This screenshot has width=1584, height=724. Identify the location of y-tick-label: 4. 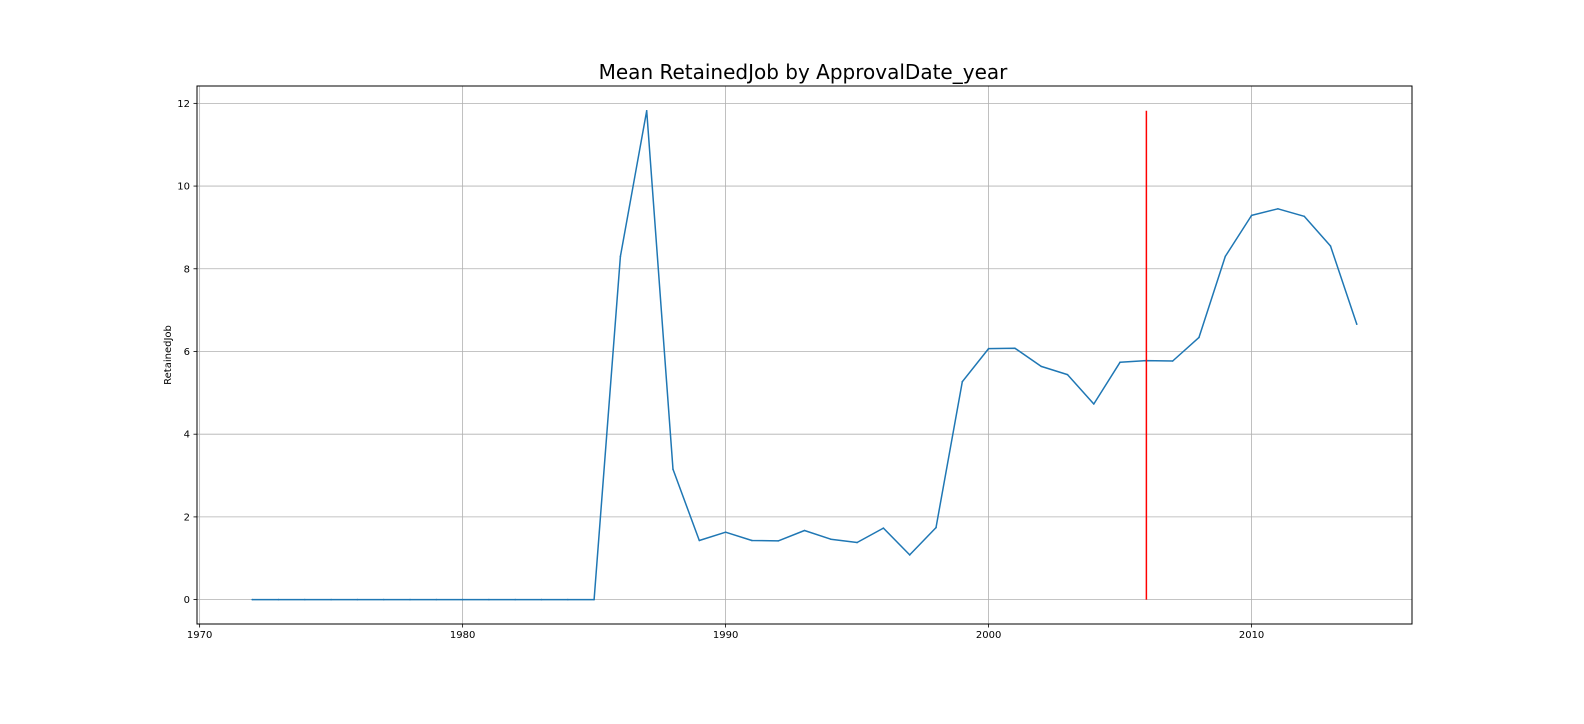
(187, 435).